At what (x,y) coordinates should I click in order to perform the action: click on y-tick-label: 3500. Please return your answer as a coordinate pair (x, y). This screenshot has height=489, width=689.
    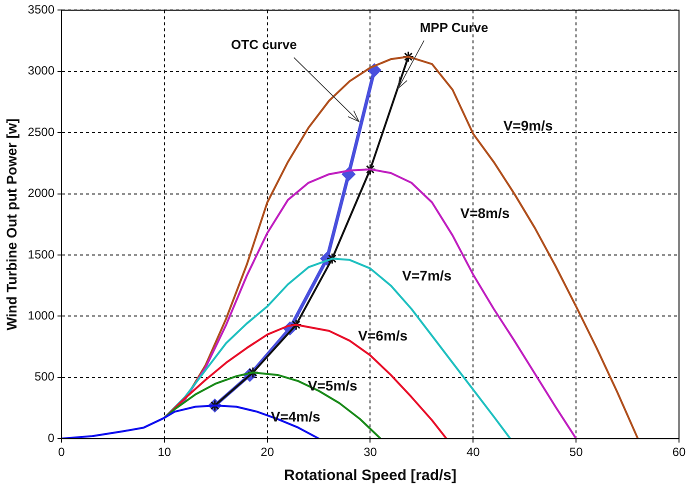
    Looking at the image, I should click on (41, 9).